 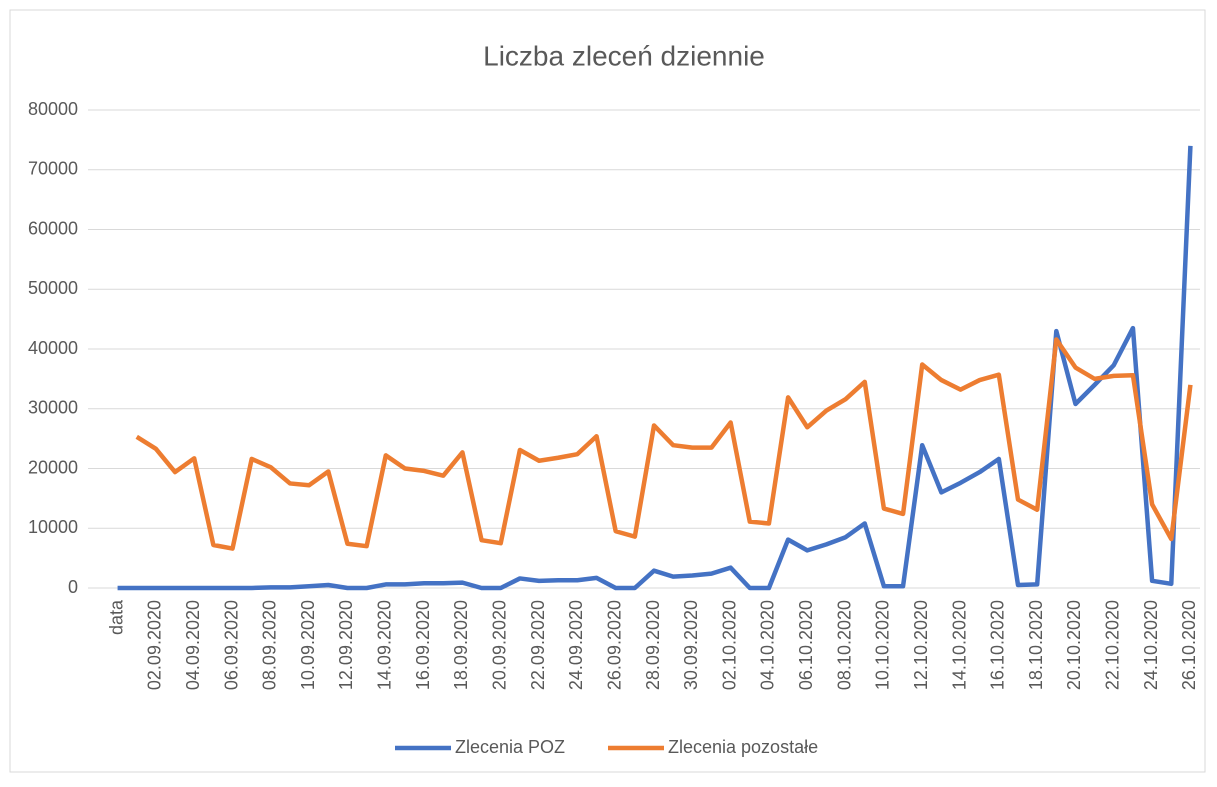 I want to click on x-tick-label: 18.10.2020, so click(x=1036, y=645).